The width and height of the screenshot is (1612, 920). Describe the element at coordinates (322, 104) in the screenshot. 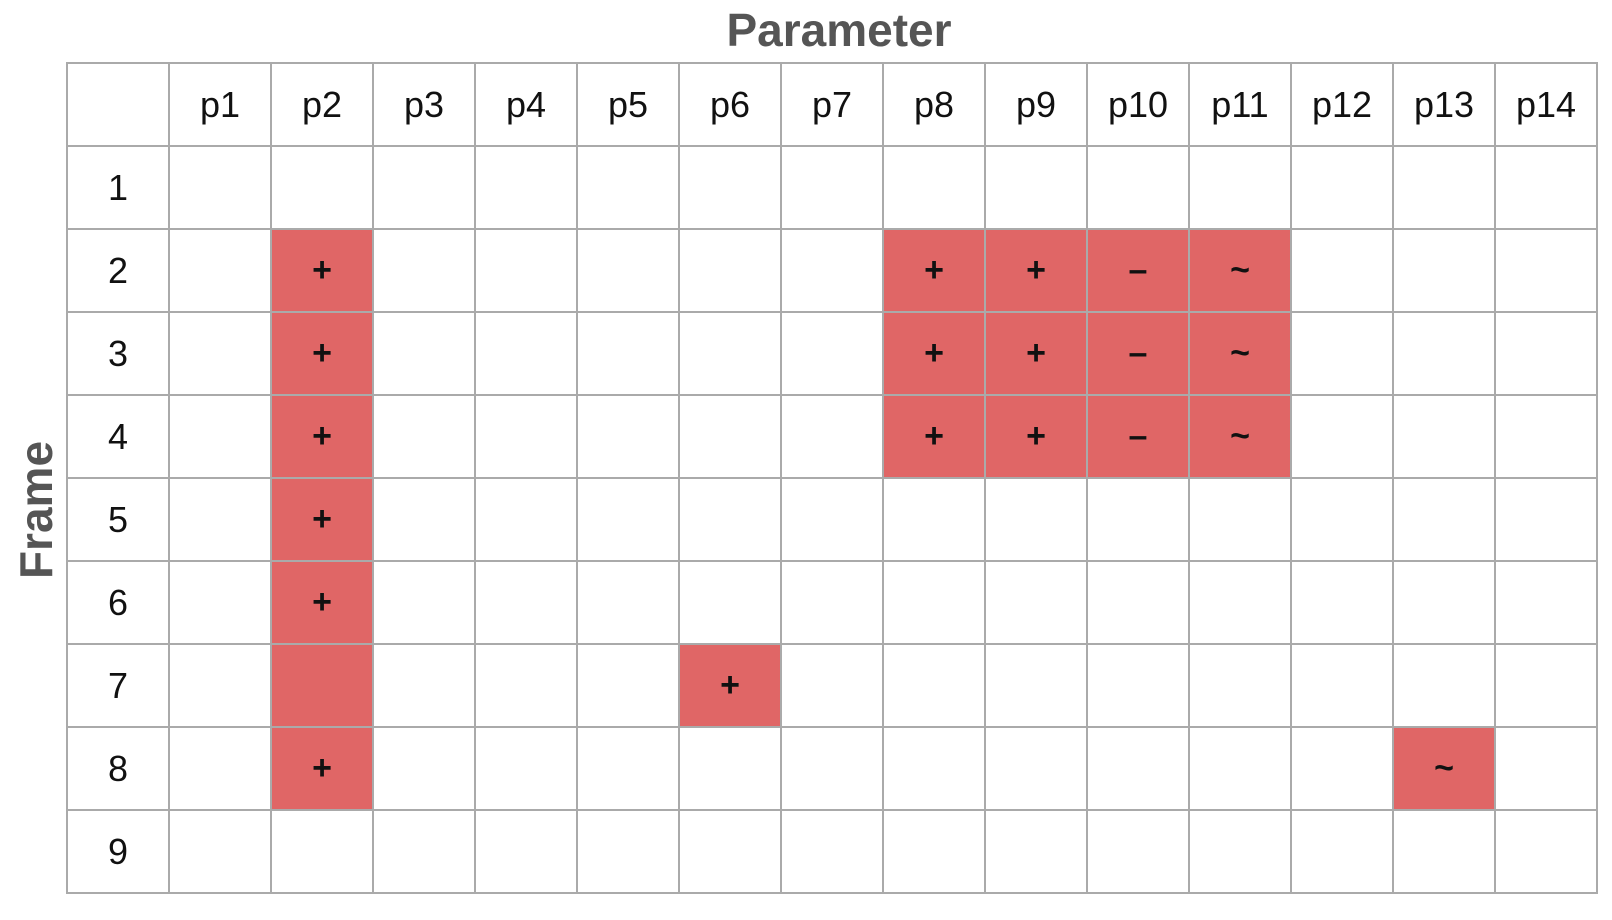

I see `column-header: p2` at that location.